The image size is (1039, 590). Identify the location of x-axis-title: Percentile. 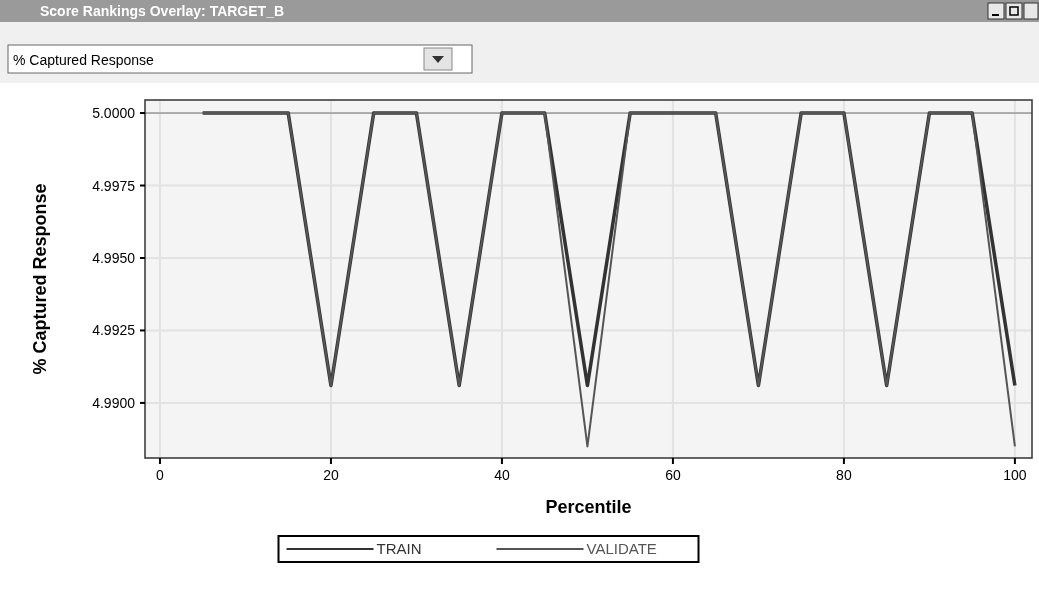
(588, 507).